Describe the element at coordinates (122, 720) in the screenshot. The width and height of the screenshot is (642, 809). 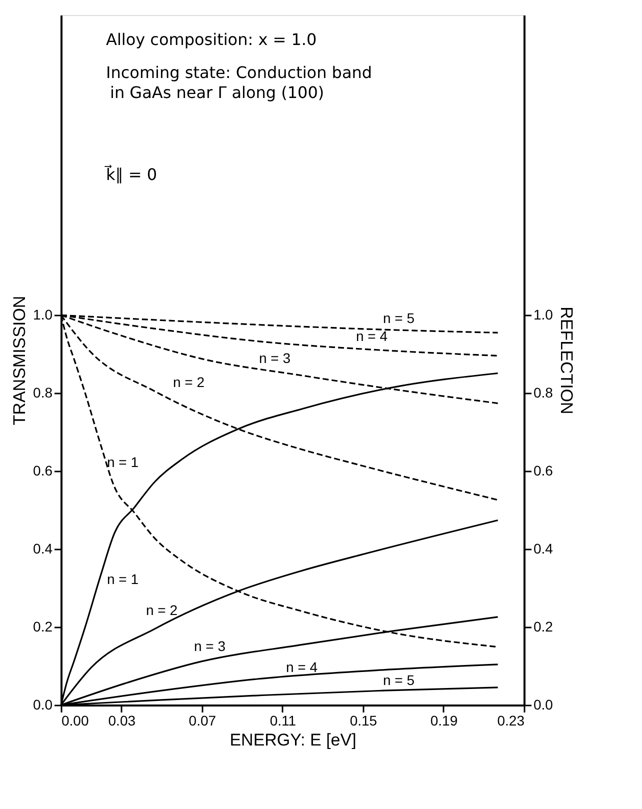
I see `x-tick-label: 0.03` at that location.